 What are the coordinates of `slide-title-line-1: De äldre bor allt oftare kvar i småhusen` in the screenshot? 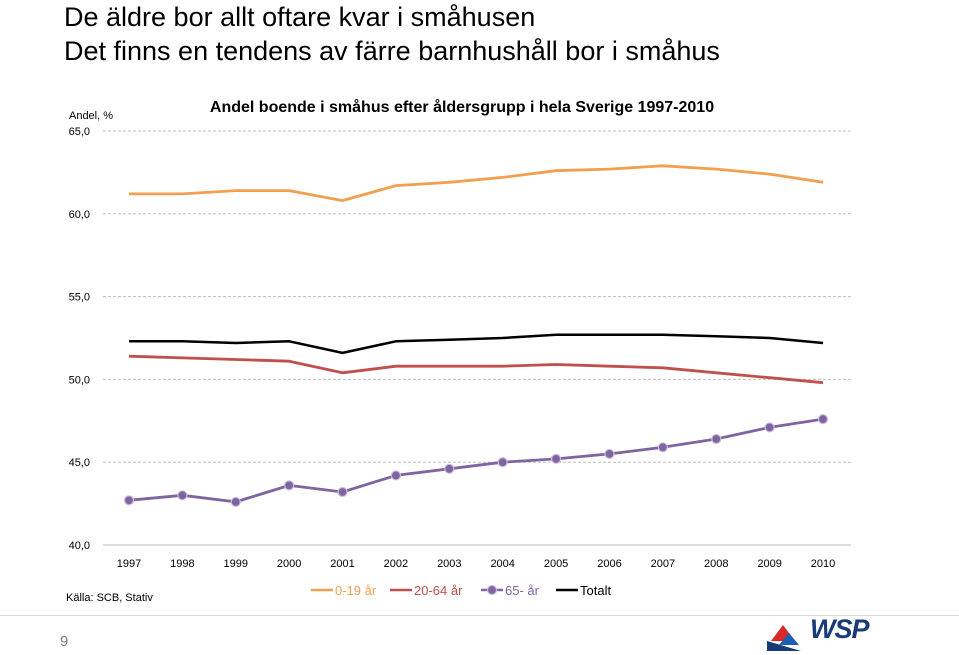 It's located at (300, 17).